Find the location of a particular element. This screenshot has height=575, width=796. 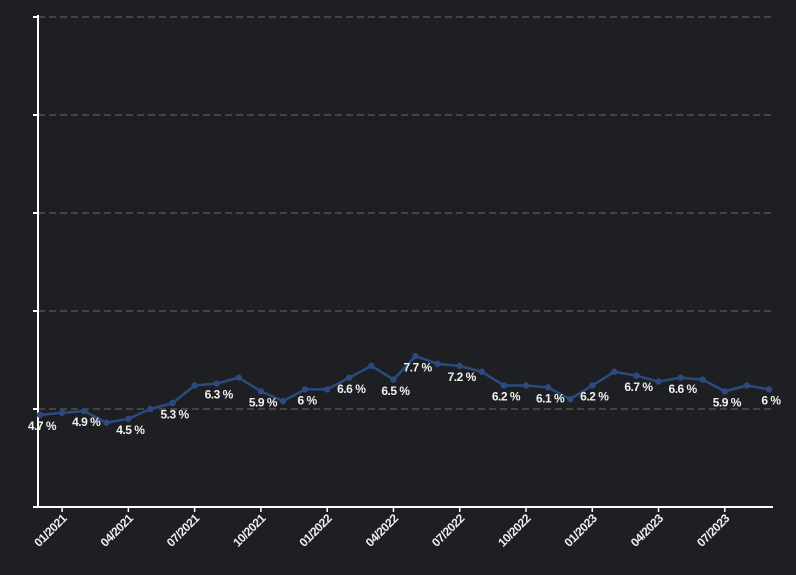

data-label: 7.2 % is located at coordinates (462, 377).